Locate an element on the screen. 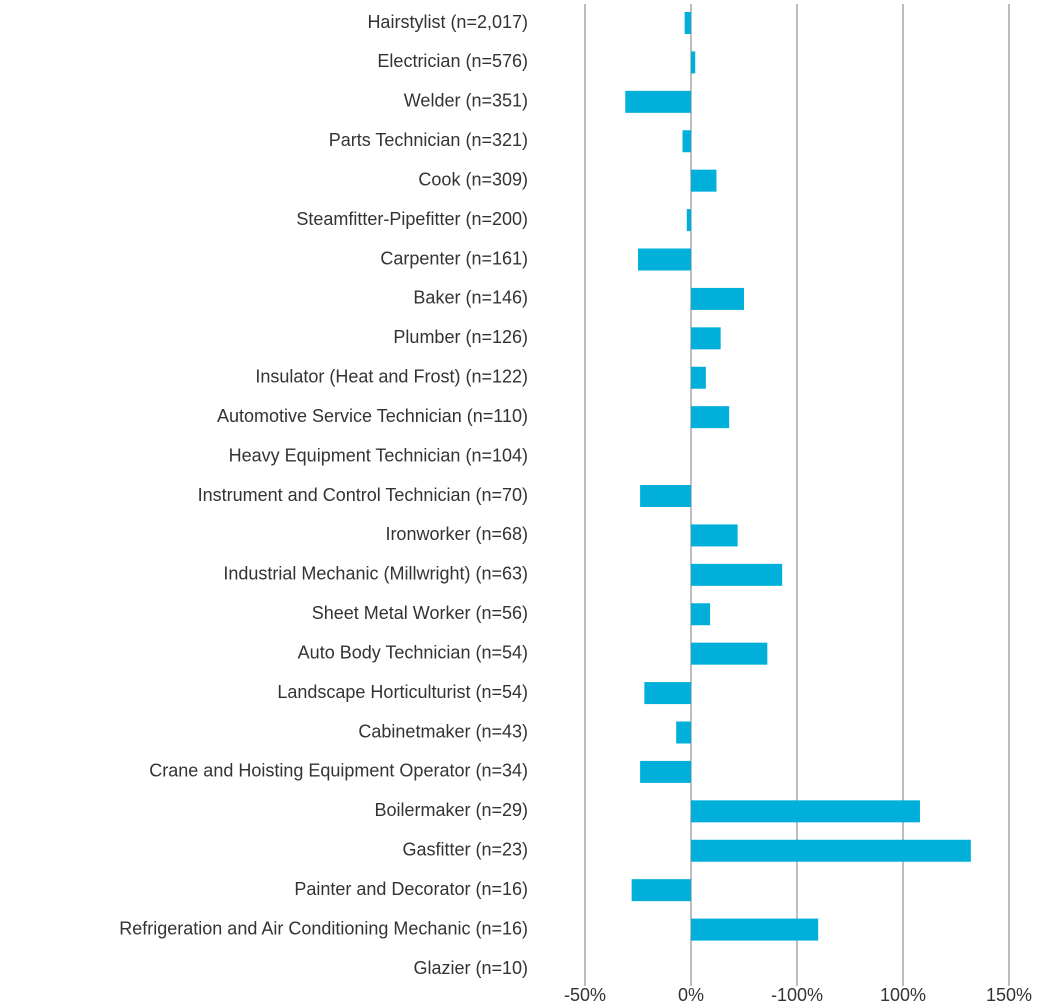  x-tick-label: 150% is located at coordinates (1009, 995).